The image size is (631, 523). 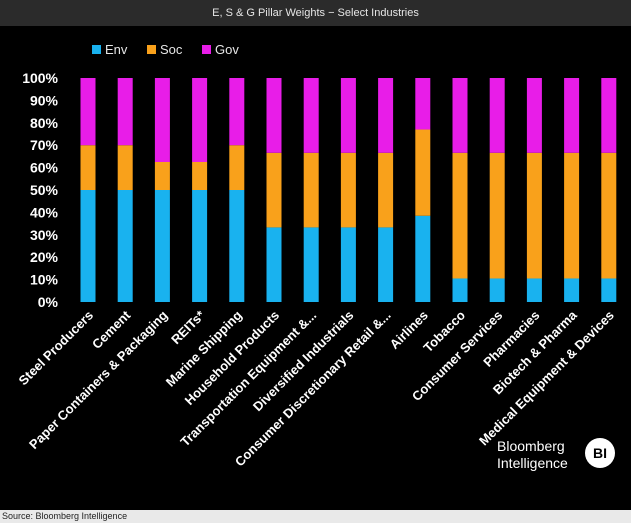 What do you see at coordinates (48, 302) in the screenshot?
I see `y-tick-label: 0%` at bounding box center [48, 302].